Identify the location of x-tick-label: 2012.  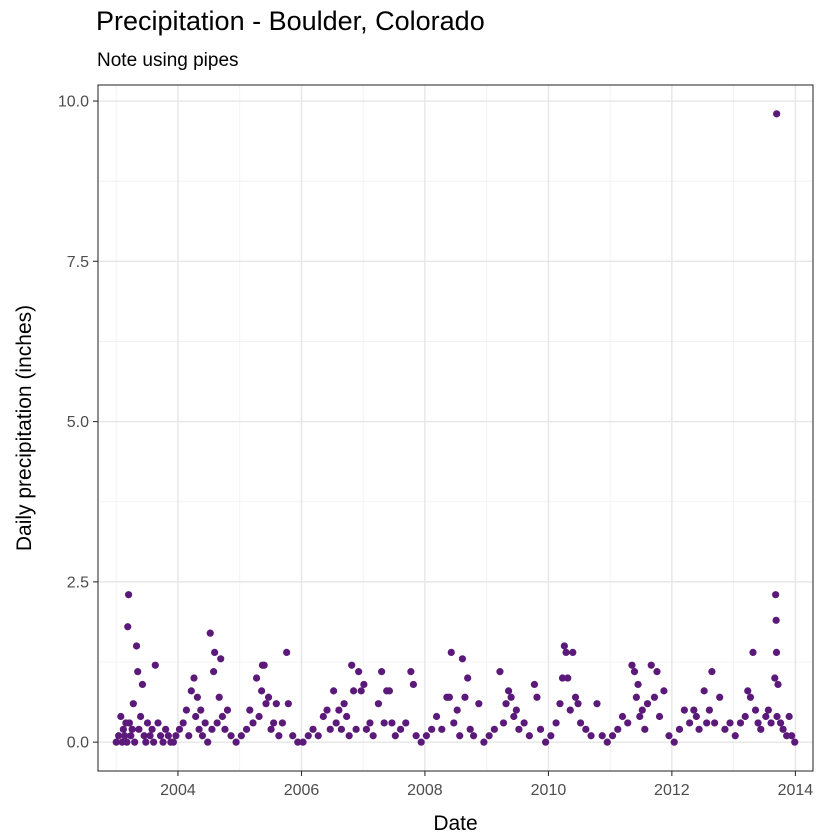
(672, 790).